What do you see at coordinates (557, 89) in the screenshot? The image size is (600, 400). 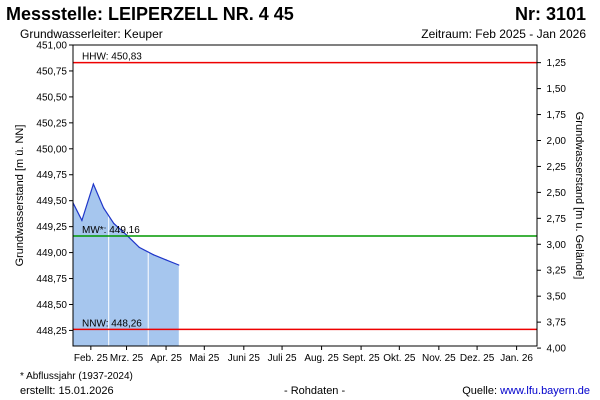 I see `y2-tick-label: 1,50` at bounding box center [557, 89].